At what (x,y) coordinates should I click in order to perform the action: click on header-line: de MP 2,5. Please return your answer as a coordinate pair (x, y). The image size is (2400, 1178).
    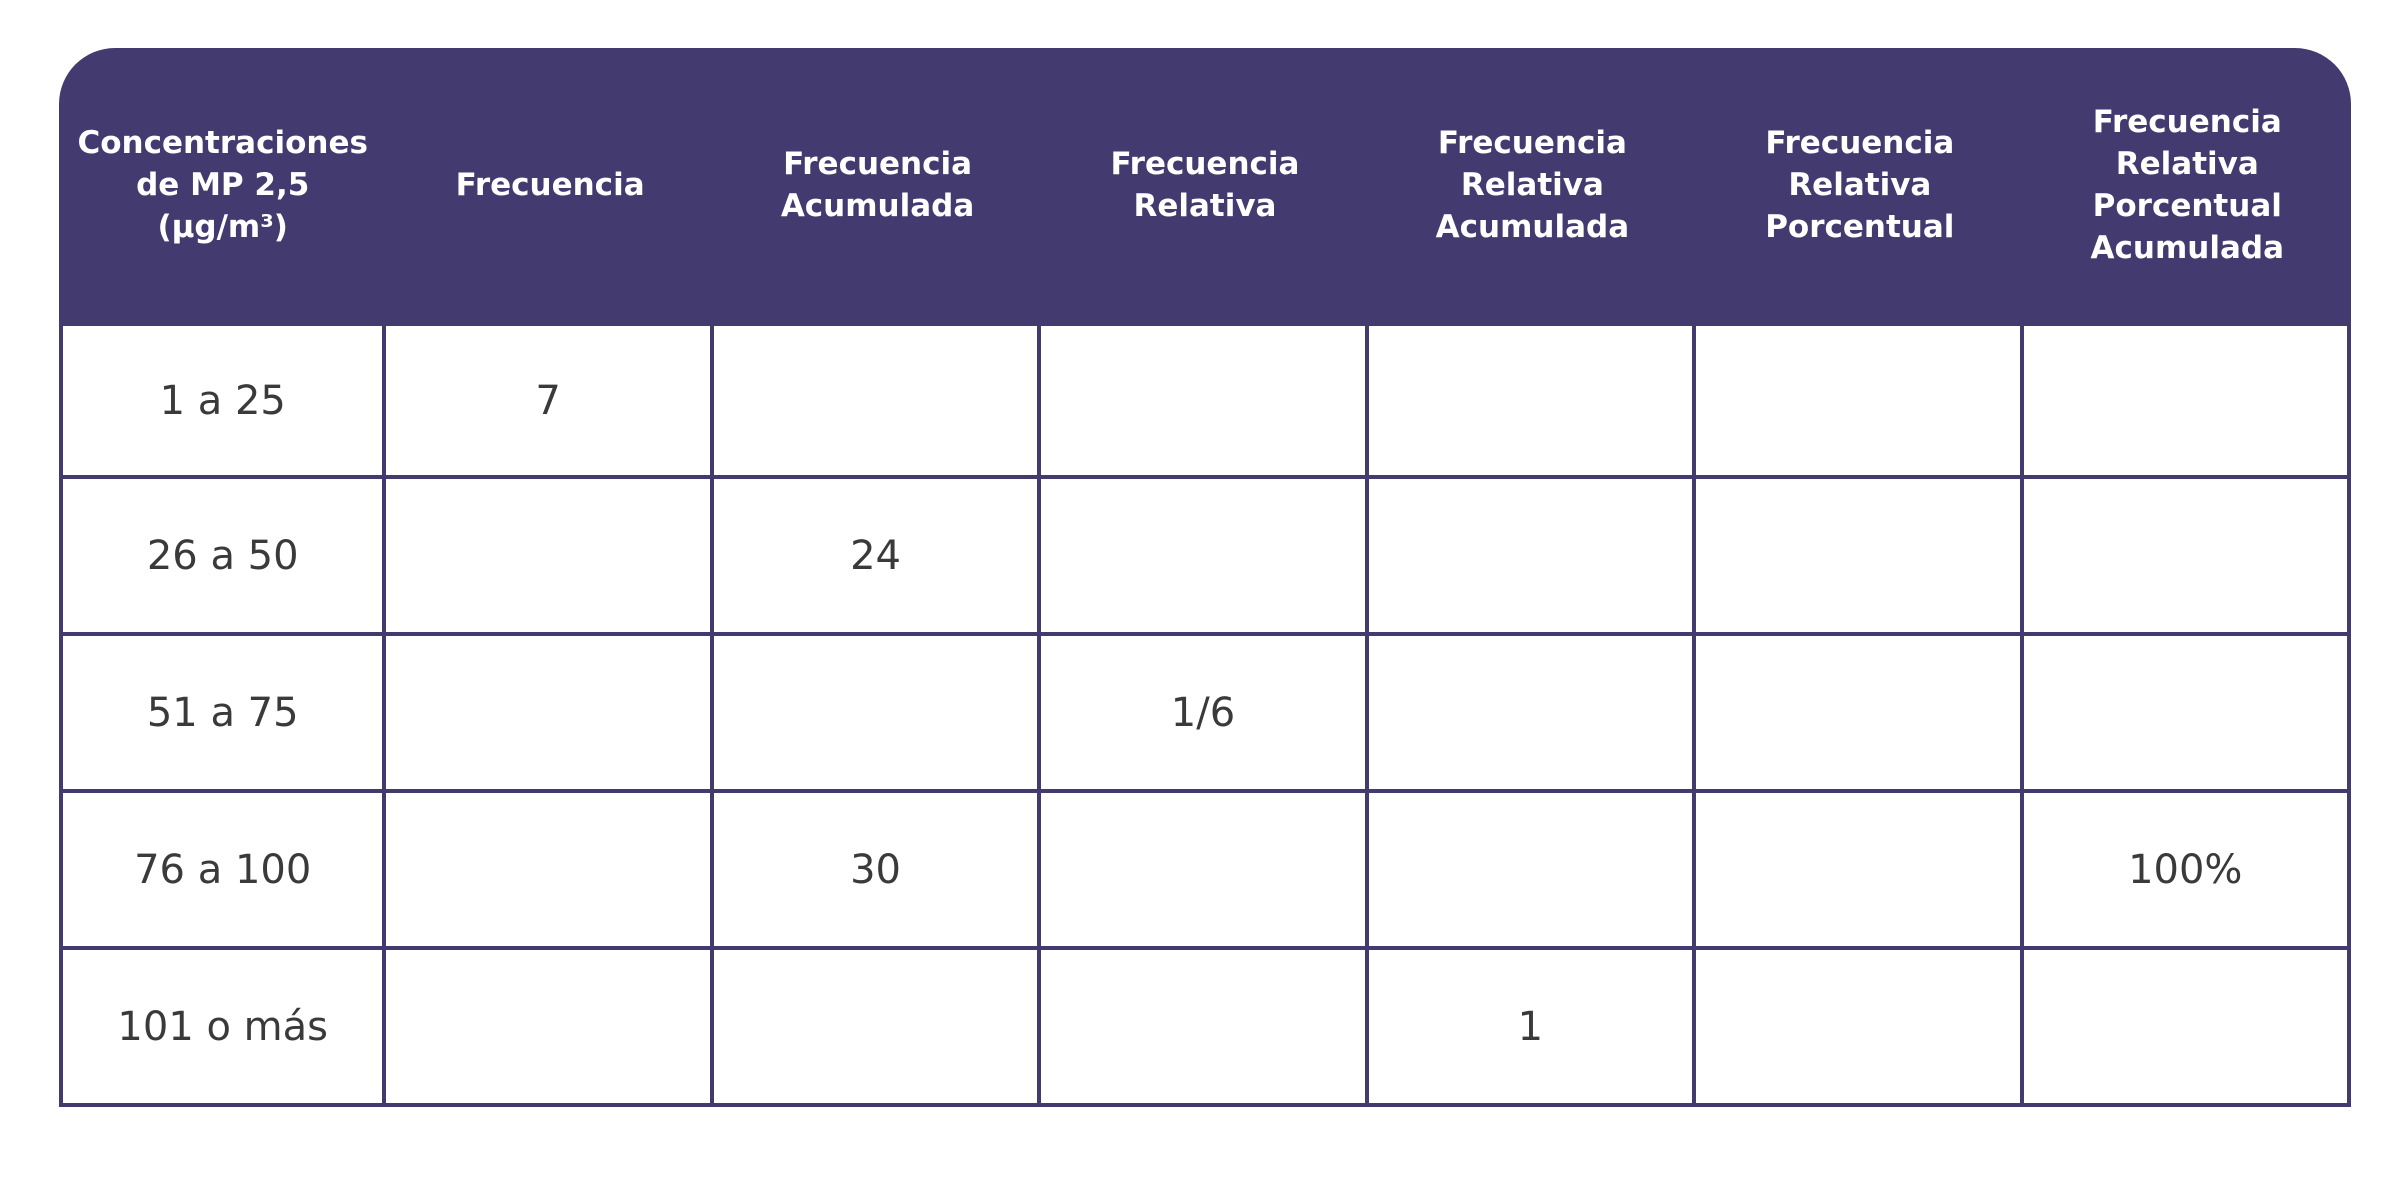
    Looking at the image, I should click on (223, 185).